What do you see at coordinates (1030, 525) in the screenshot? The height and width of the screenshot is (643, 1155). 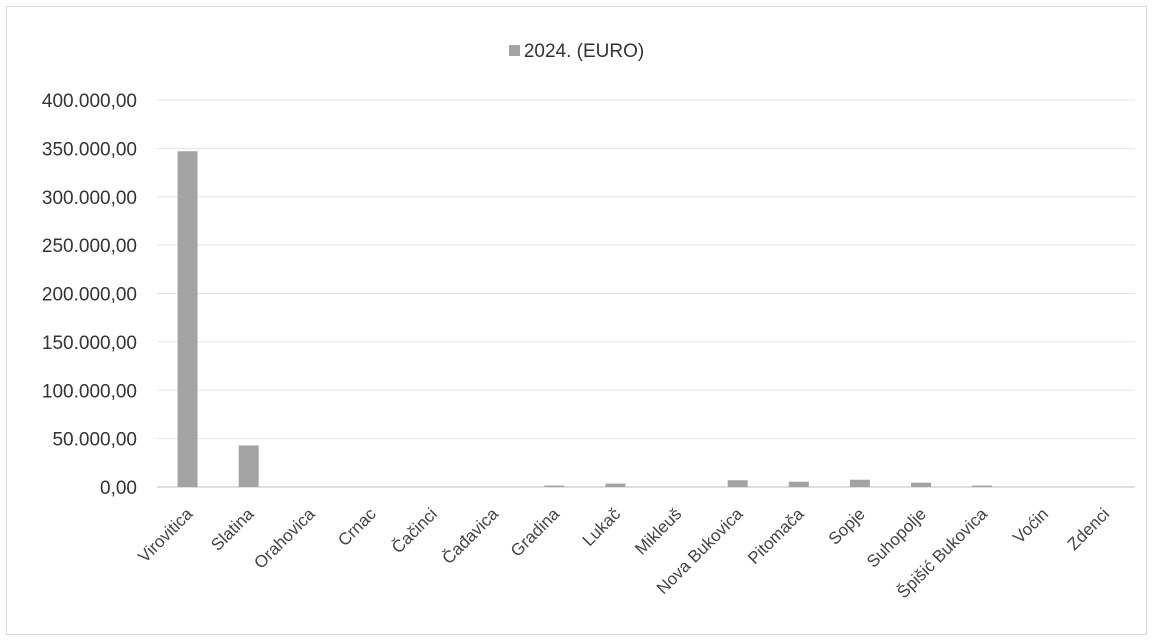 I see `x-tick-label: Voćin` at bounding box center [1030, 525].